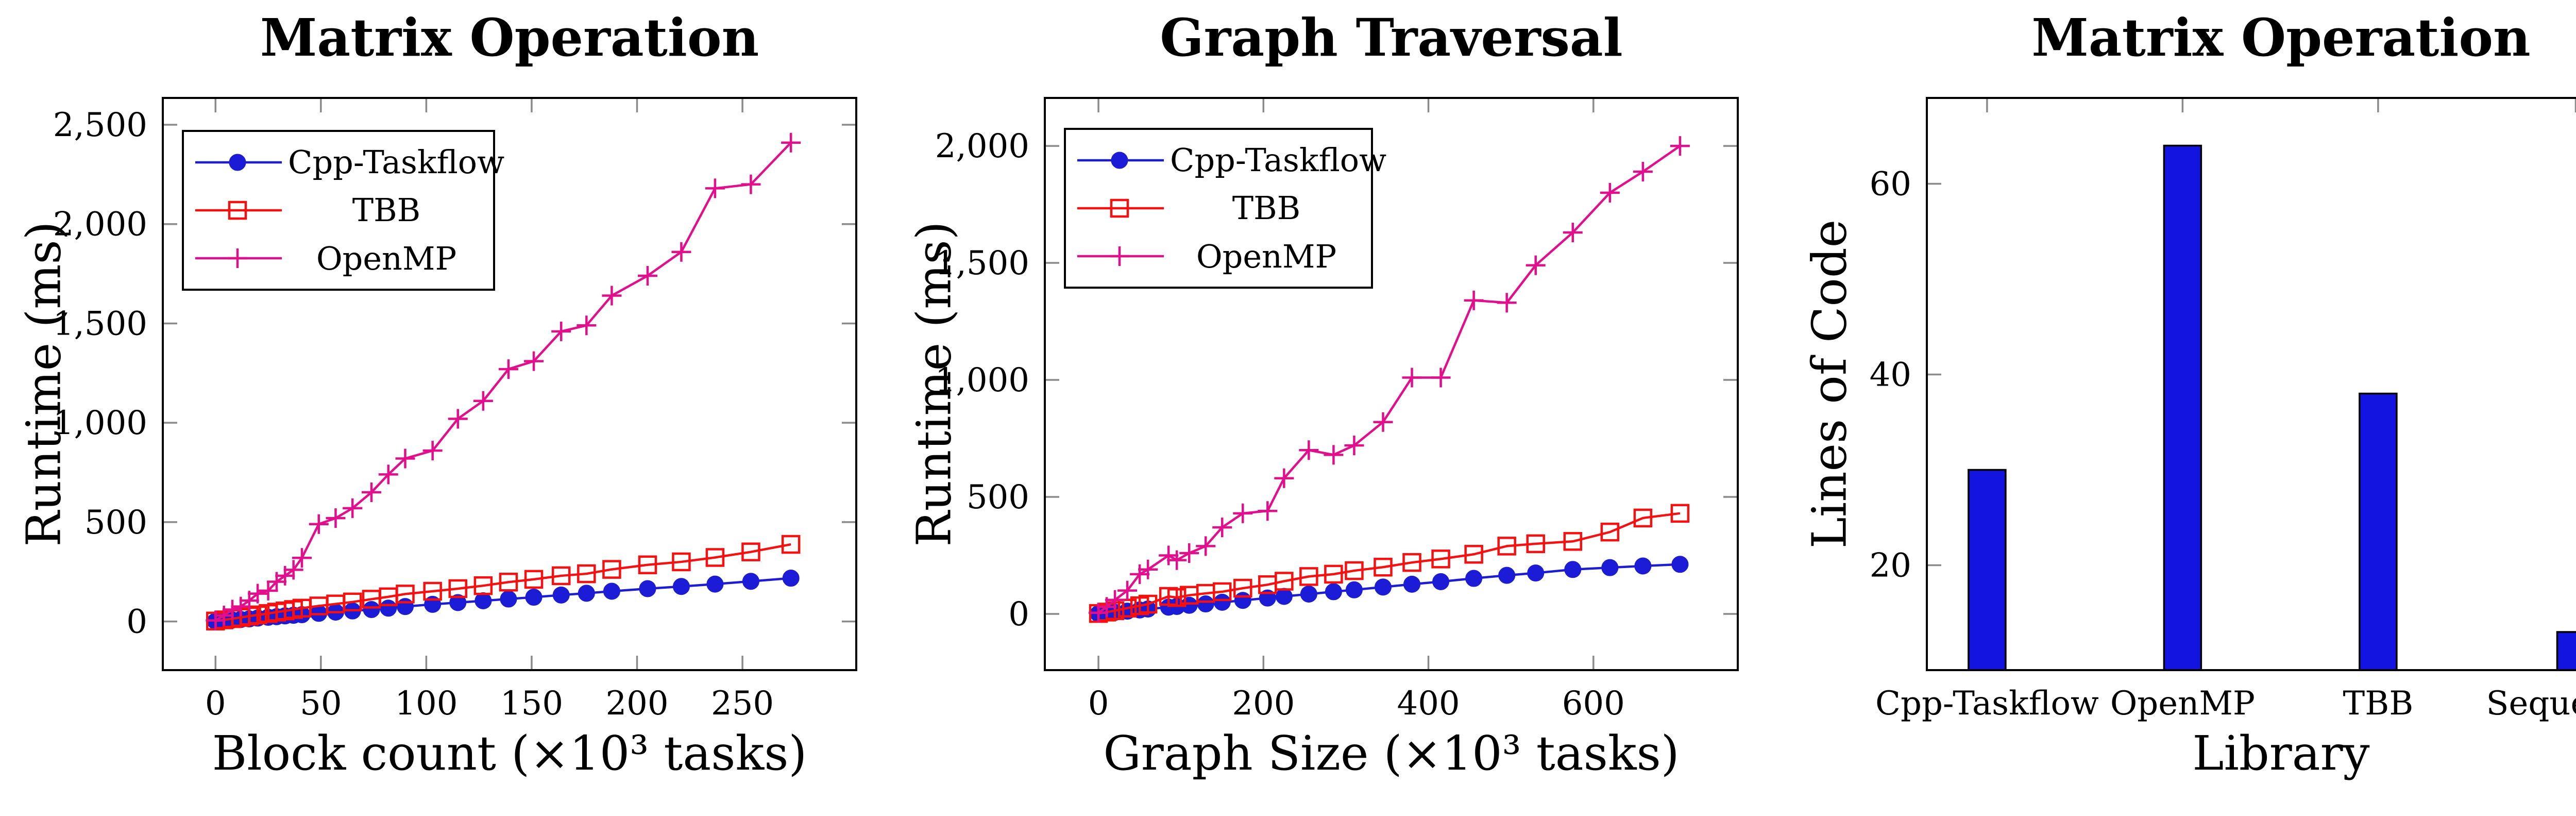 The image size is (2576, 816). What do you see at coordinates (2281, 753) in the screenshot?
I see `x-axis-label: Library` at bounding box center [2281, 753].